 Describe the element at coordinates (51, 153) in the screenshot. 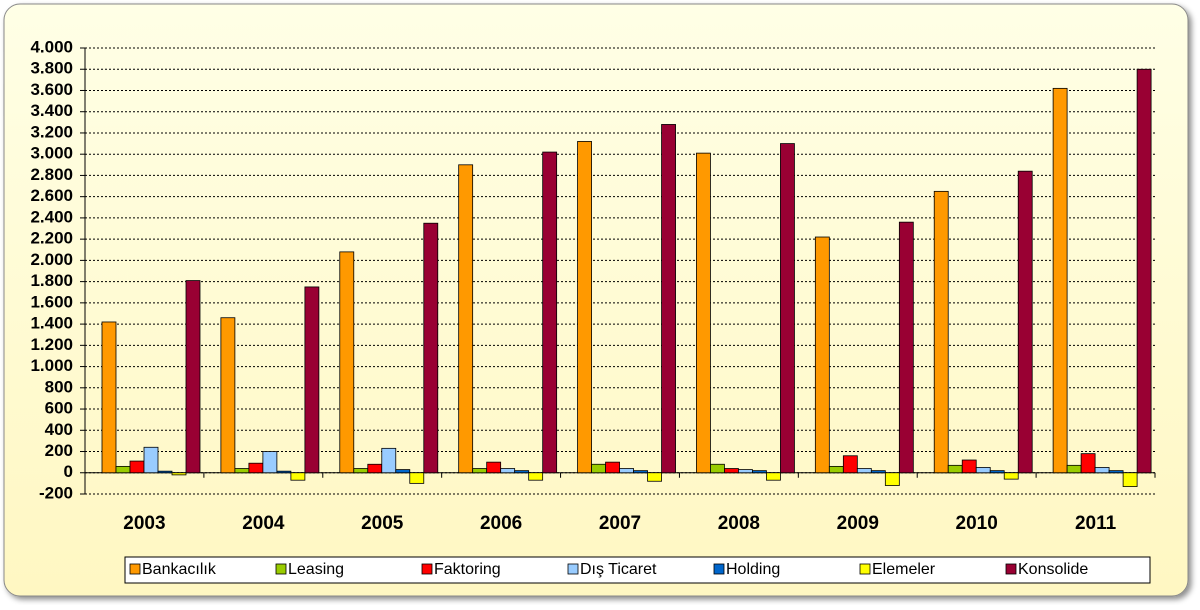

I see `y-tick-label: 3.000` at that location.